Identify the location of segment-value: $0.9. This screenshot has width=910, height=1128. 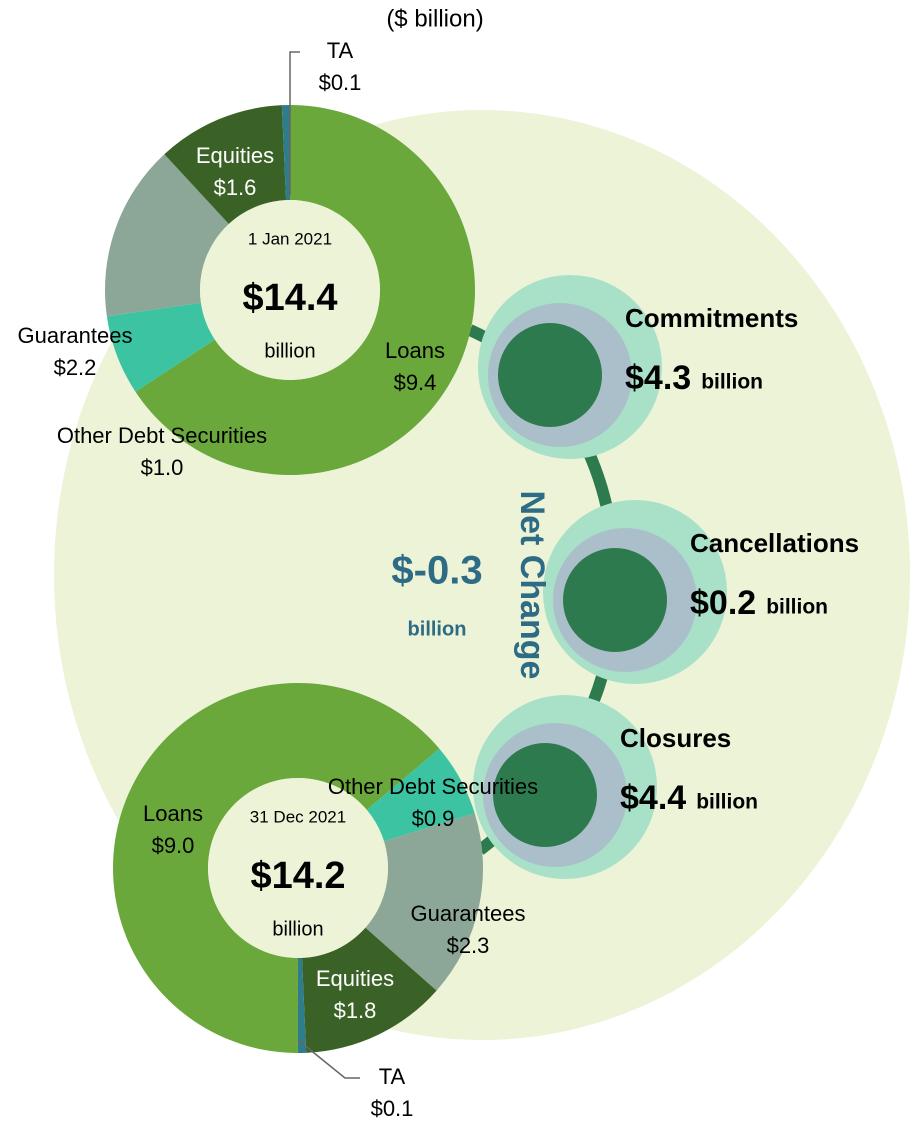
(433, 818).